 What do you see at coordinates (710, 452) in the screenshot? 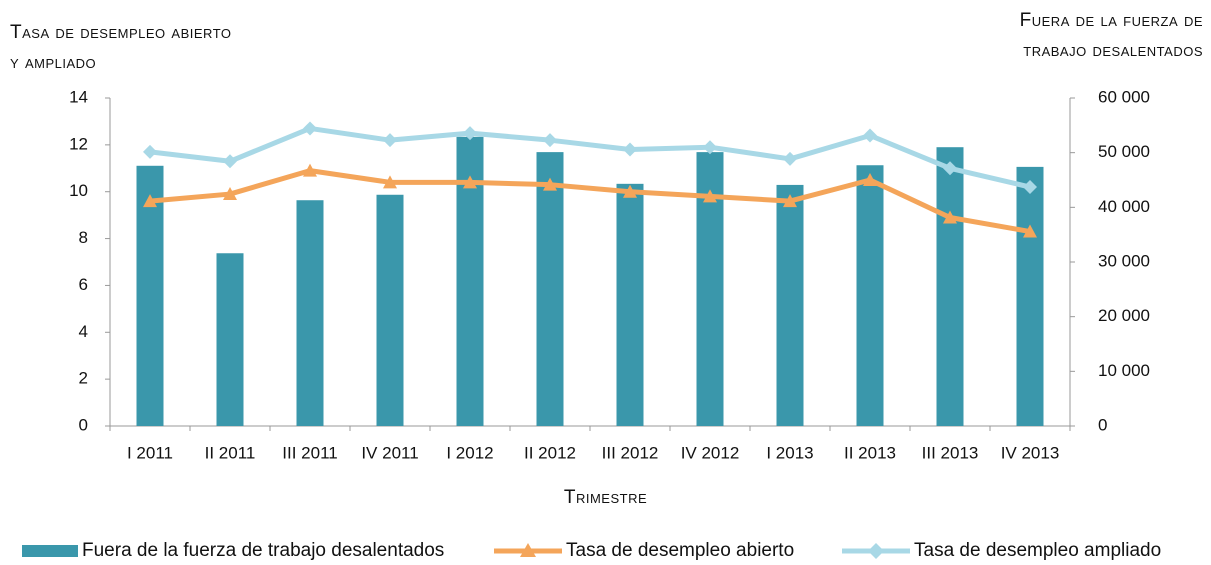
I see `x-tick-label: IV 2012` at bounding box center [710, 452].